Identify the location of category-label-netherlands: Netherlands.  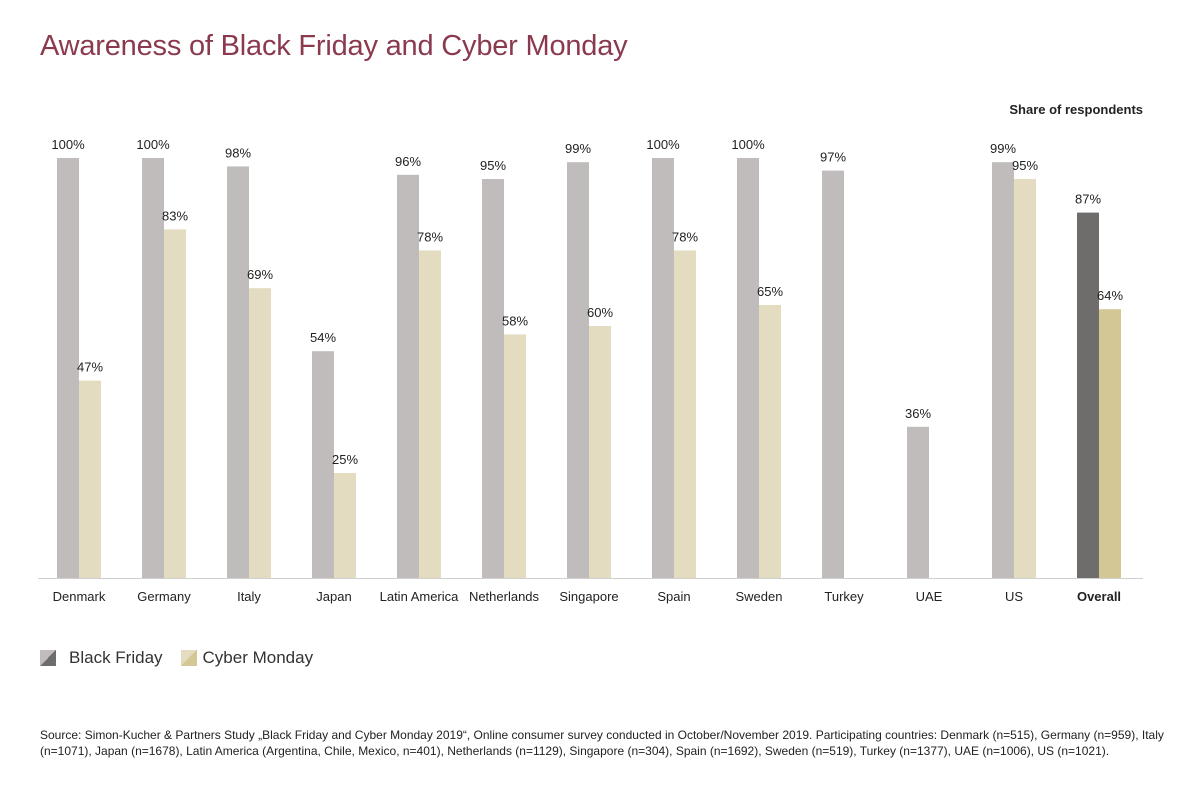
(504, 596).